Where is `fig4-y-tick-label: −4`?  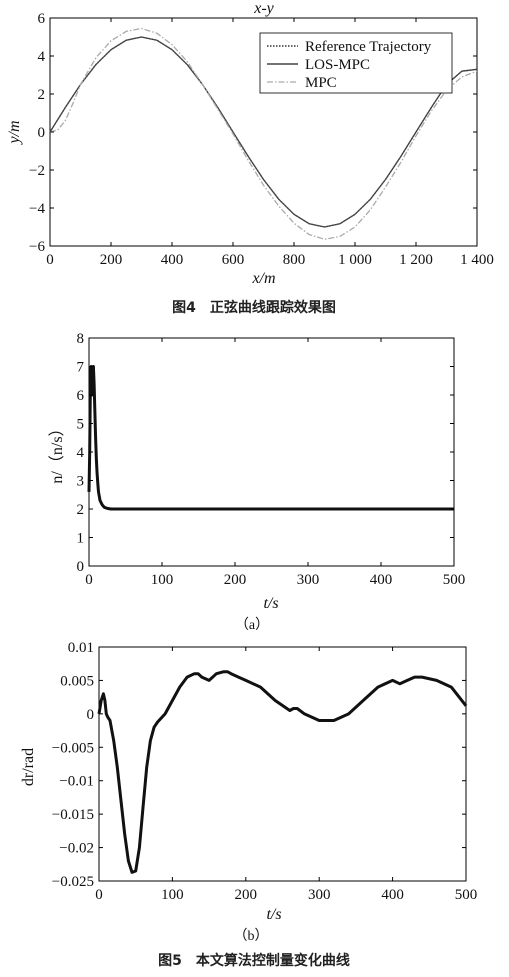
fig4-y-tick-label: −4 is located at coordinates (37, 209).